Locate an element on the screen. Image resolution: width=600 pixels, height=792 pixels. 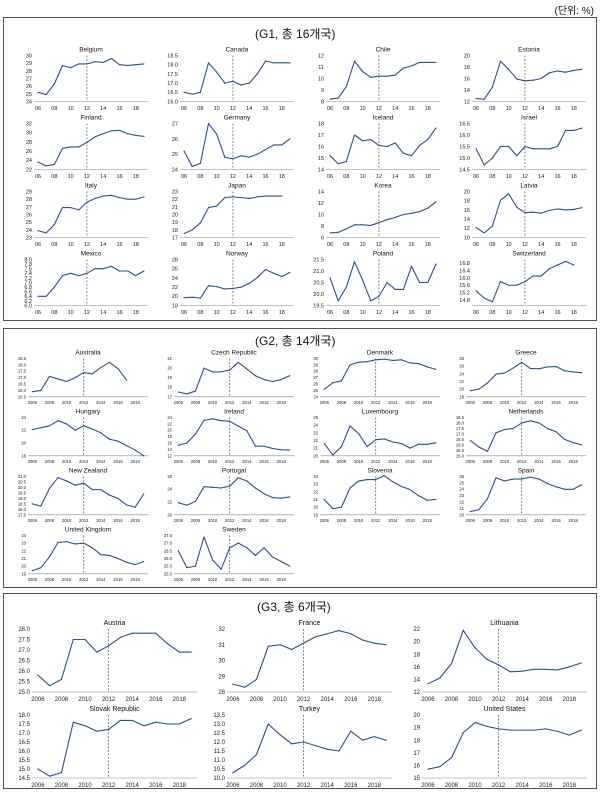
x-tick-label: 12 is located at coordinates (233, 177).